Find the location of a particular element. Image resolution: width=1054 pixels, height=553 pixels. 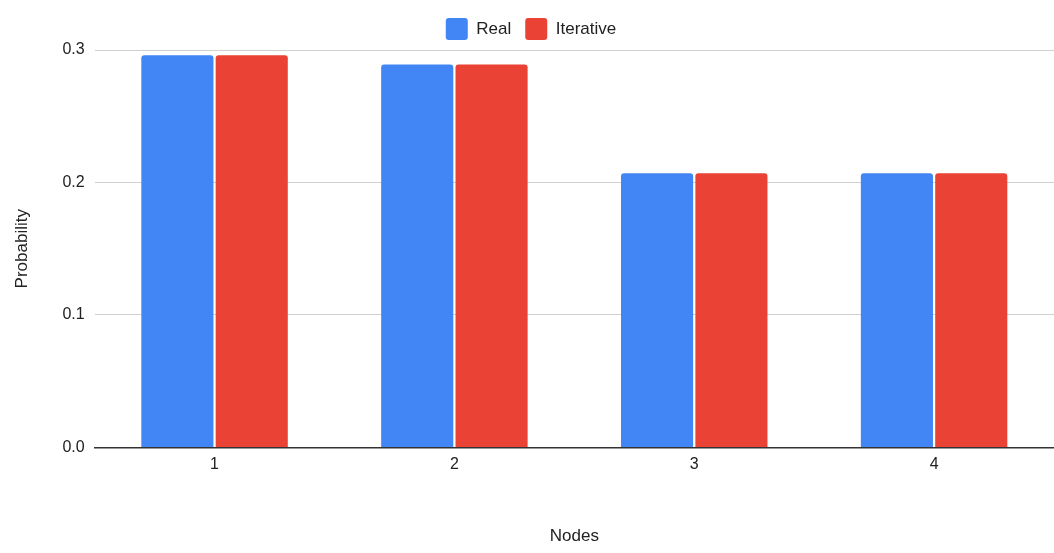

legend-label: Iterative is located at coordinates (586, 28).